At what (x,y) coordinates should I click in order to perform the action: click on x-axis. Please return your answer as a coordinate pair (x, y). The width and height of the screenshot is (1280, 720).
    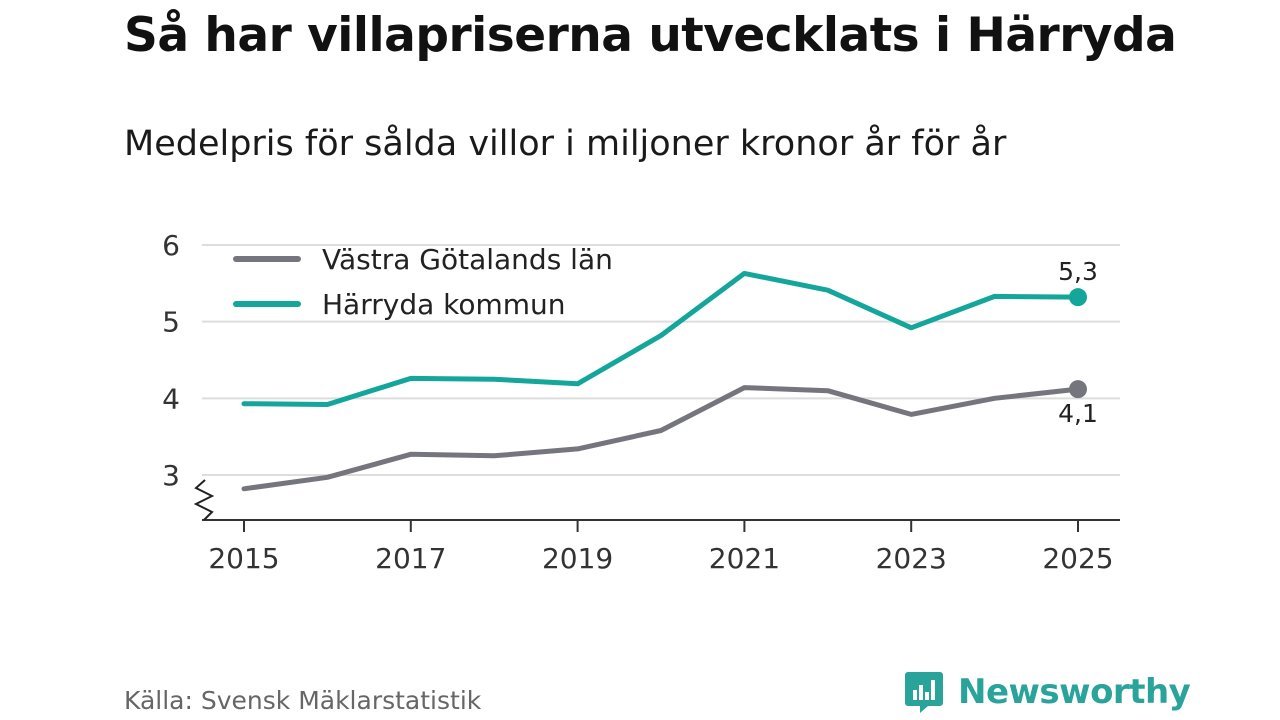
    Looking at the image, I should click on (656, 500).